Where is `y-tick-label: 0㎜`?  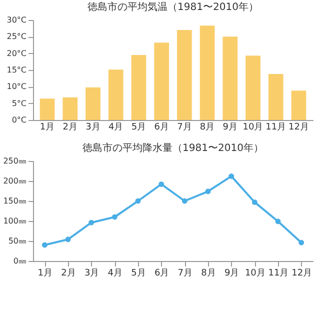 y-tick-label: 0㎜ is located at coordinates (19, 261).